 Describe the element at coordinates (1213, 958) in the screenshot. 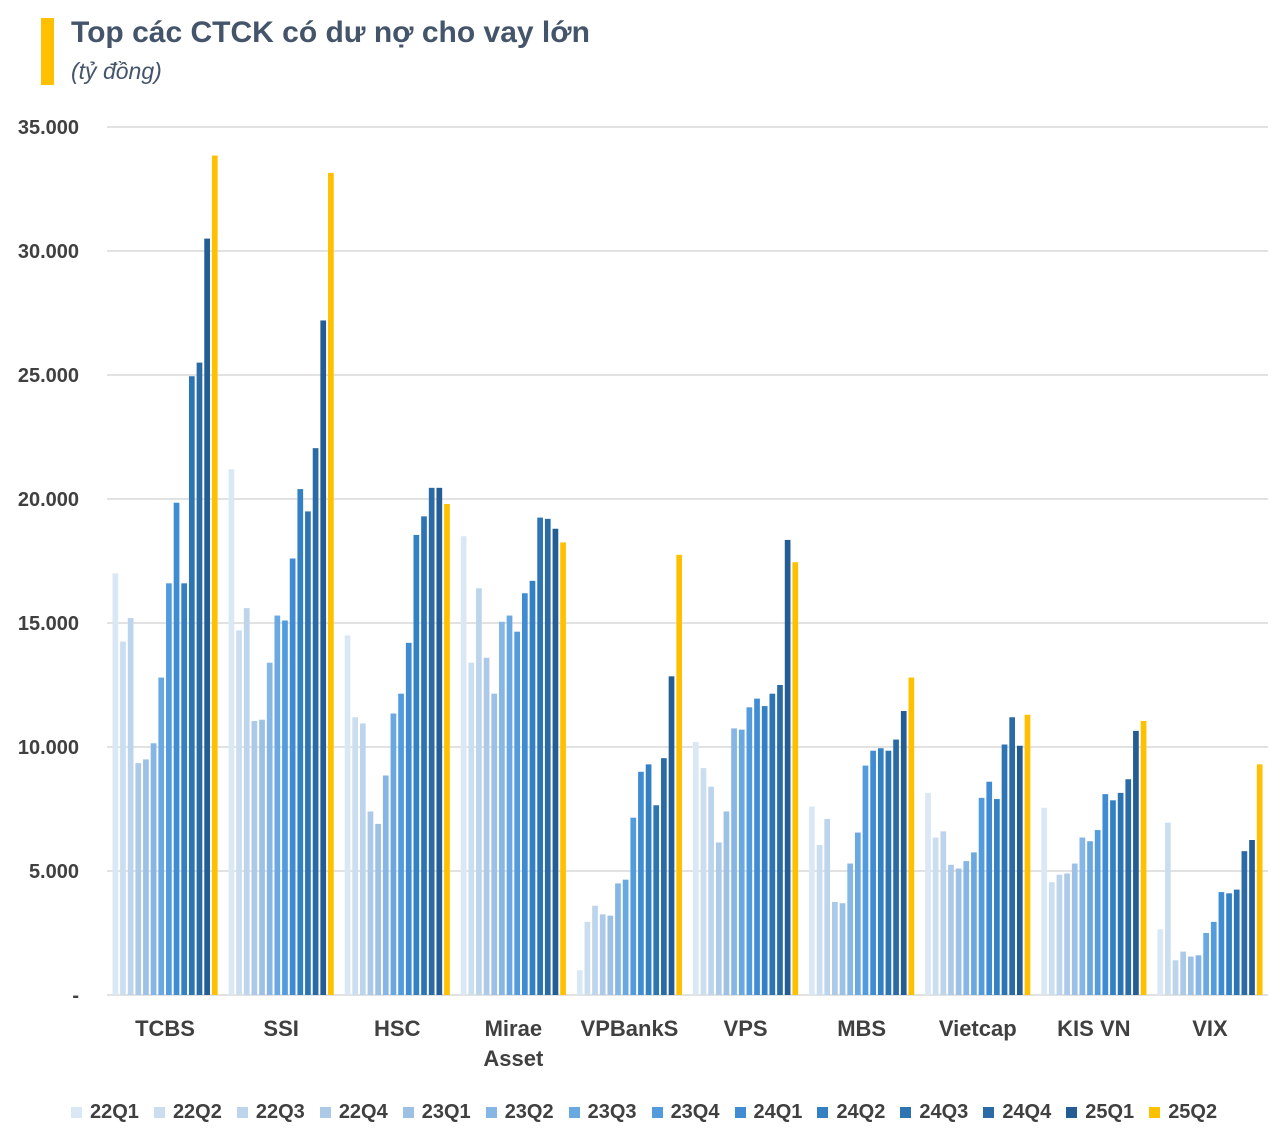

I see `bar-23Q4-VIX` at that location.